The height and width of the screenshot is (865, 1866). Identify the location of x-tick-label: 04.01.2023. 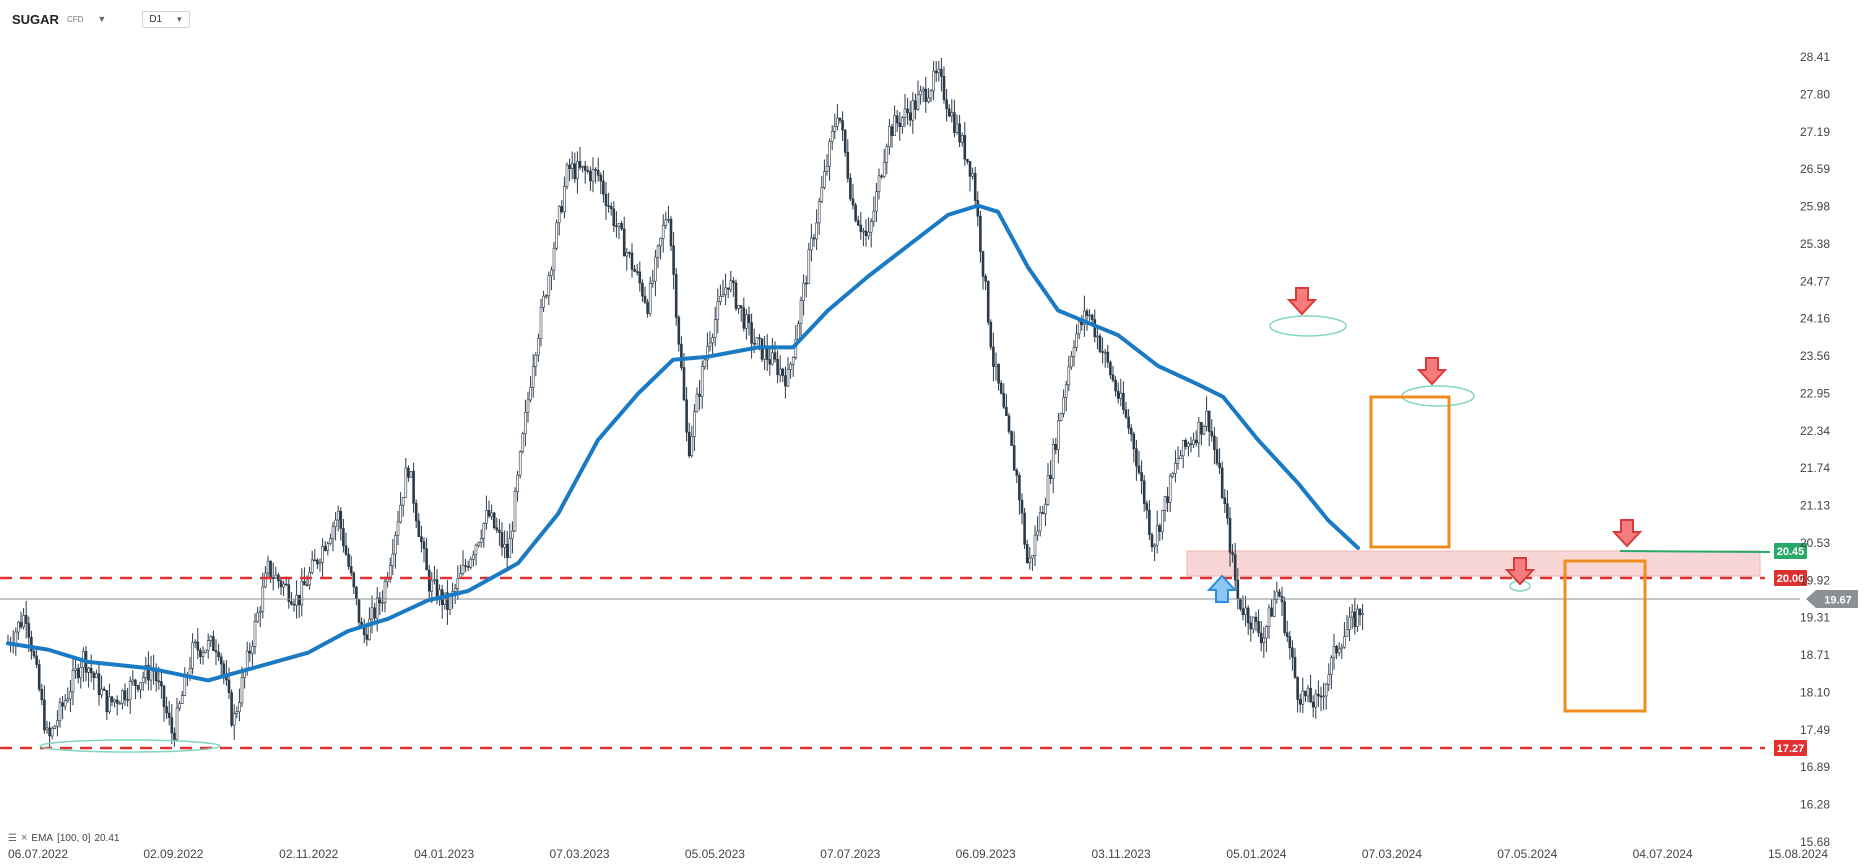
(444, 854).